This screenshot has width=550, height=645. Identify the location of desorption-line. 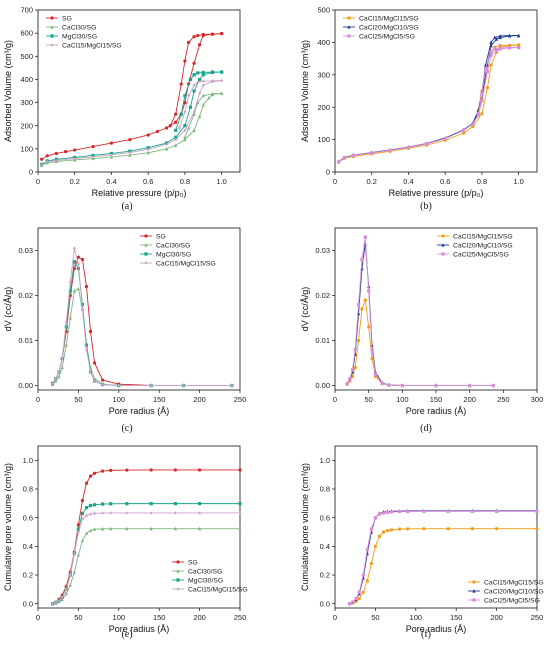
(200, 104).